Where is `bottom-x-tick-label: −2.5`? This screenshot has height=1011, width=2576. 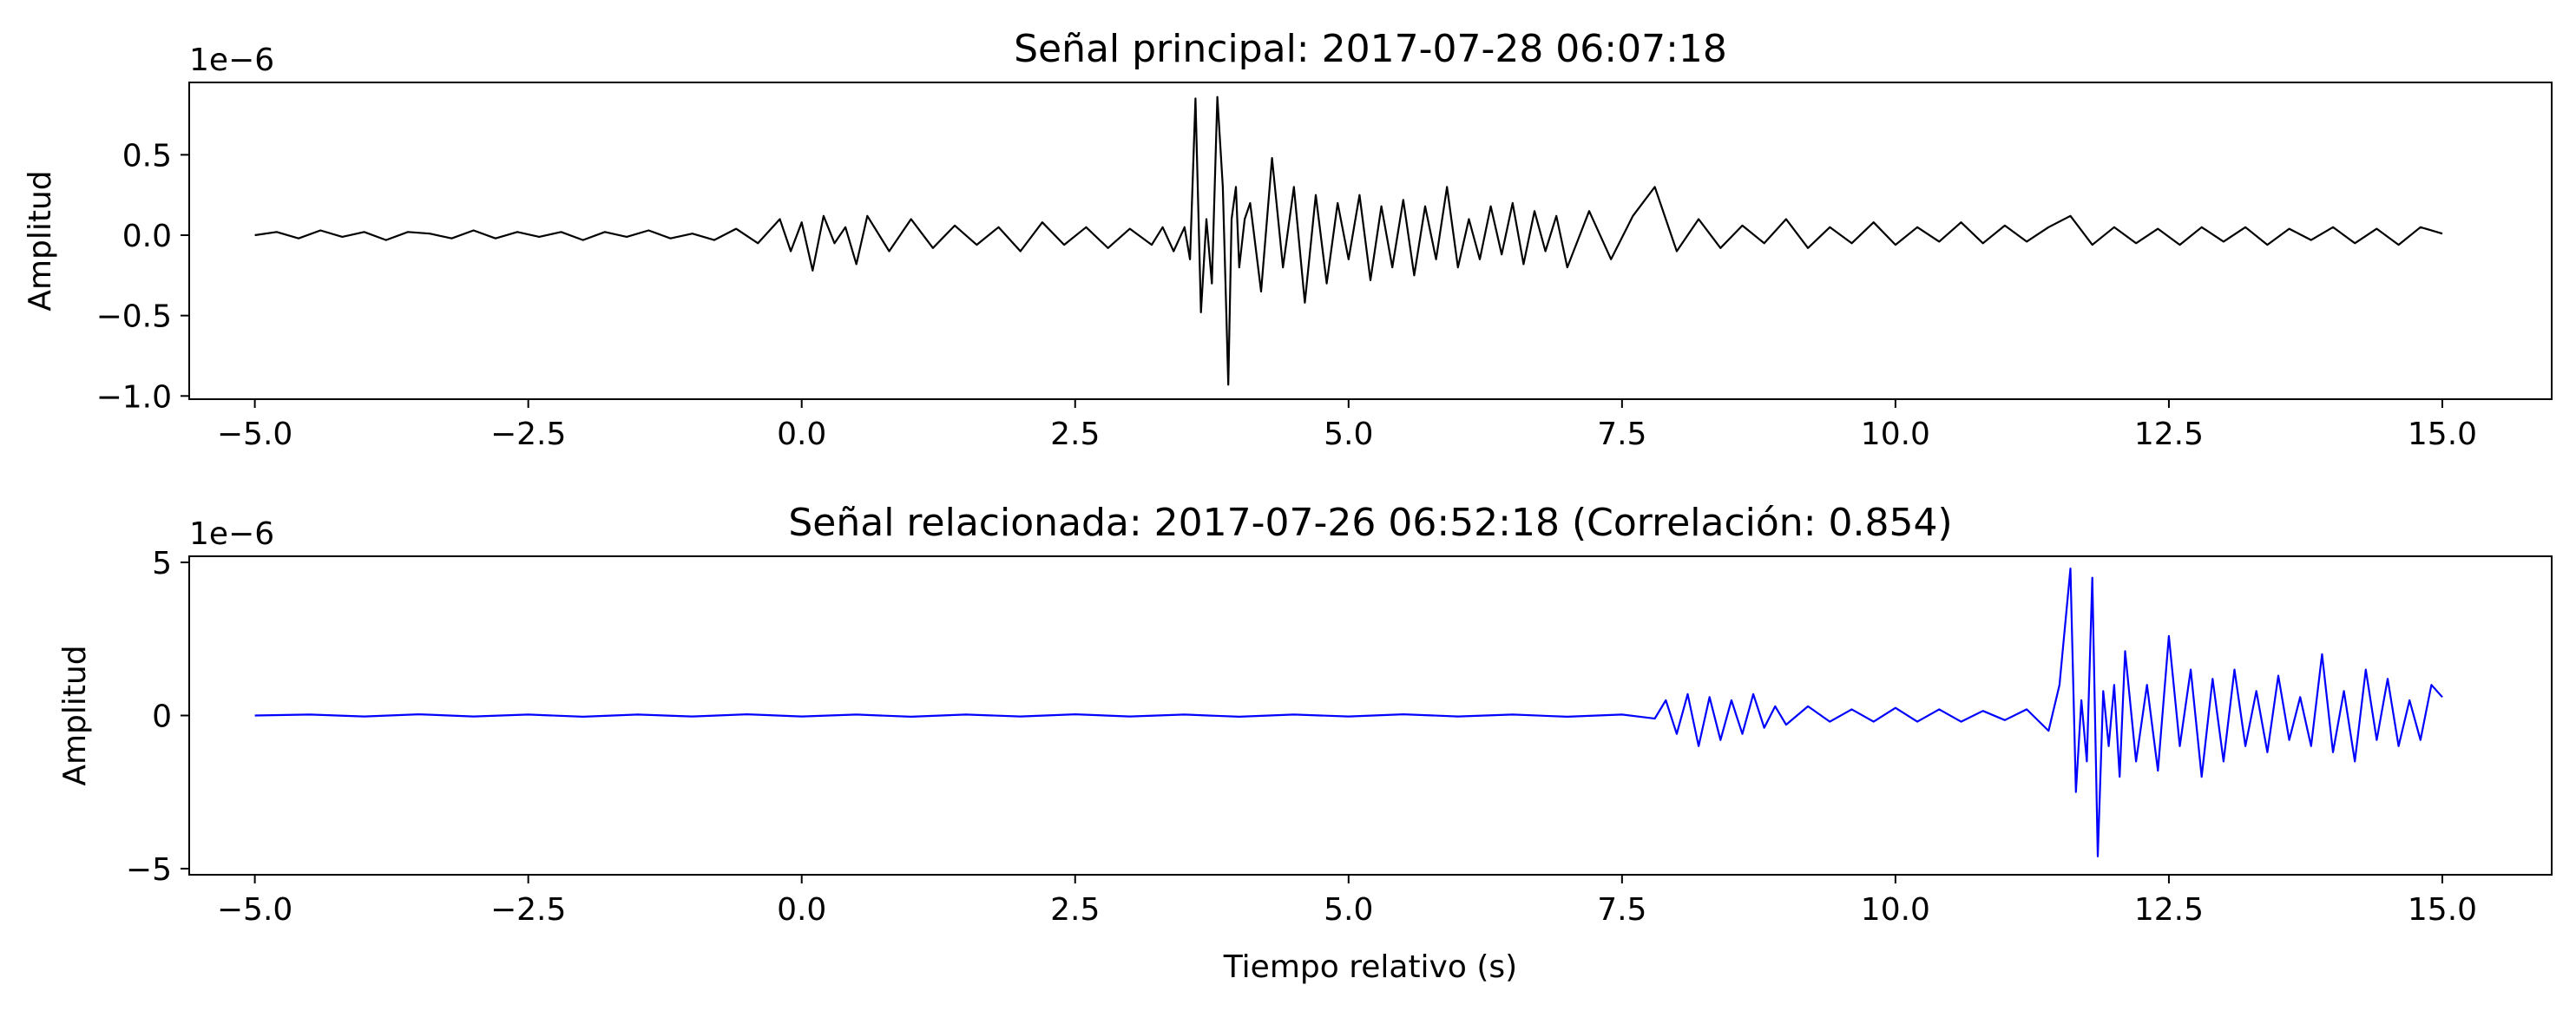 bottom-x-tick-label: −2.5 is located at coordinates (528, 910).